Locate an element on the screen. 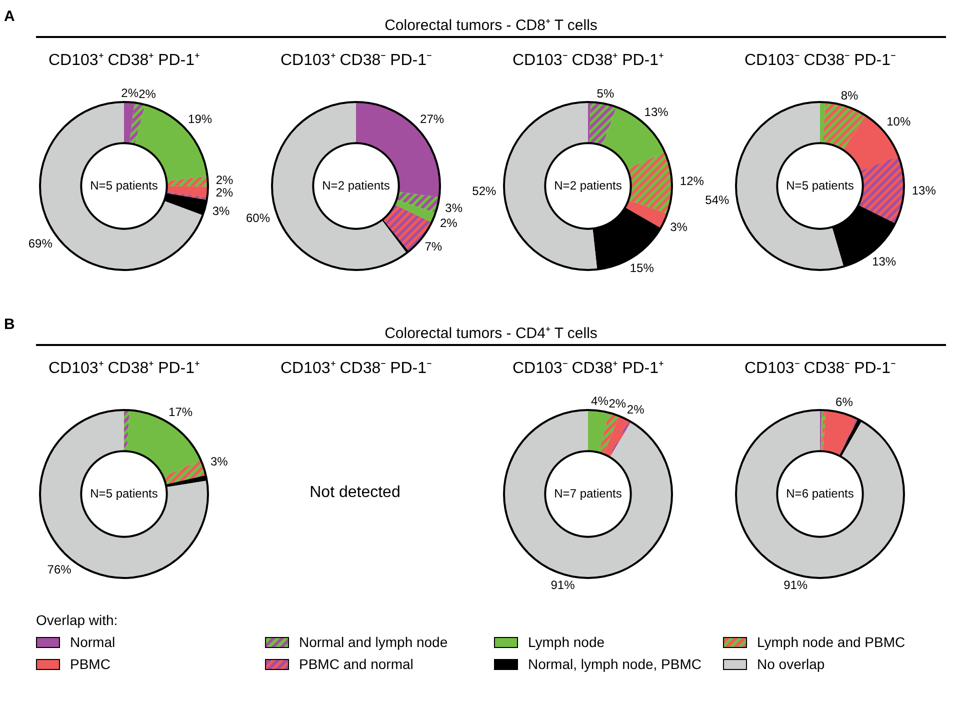  legend-label: Lymph node is located at coordinates (566, 642).